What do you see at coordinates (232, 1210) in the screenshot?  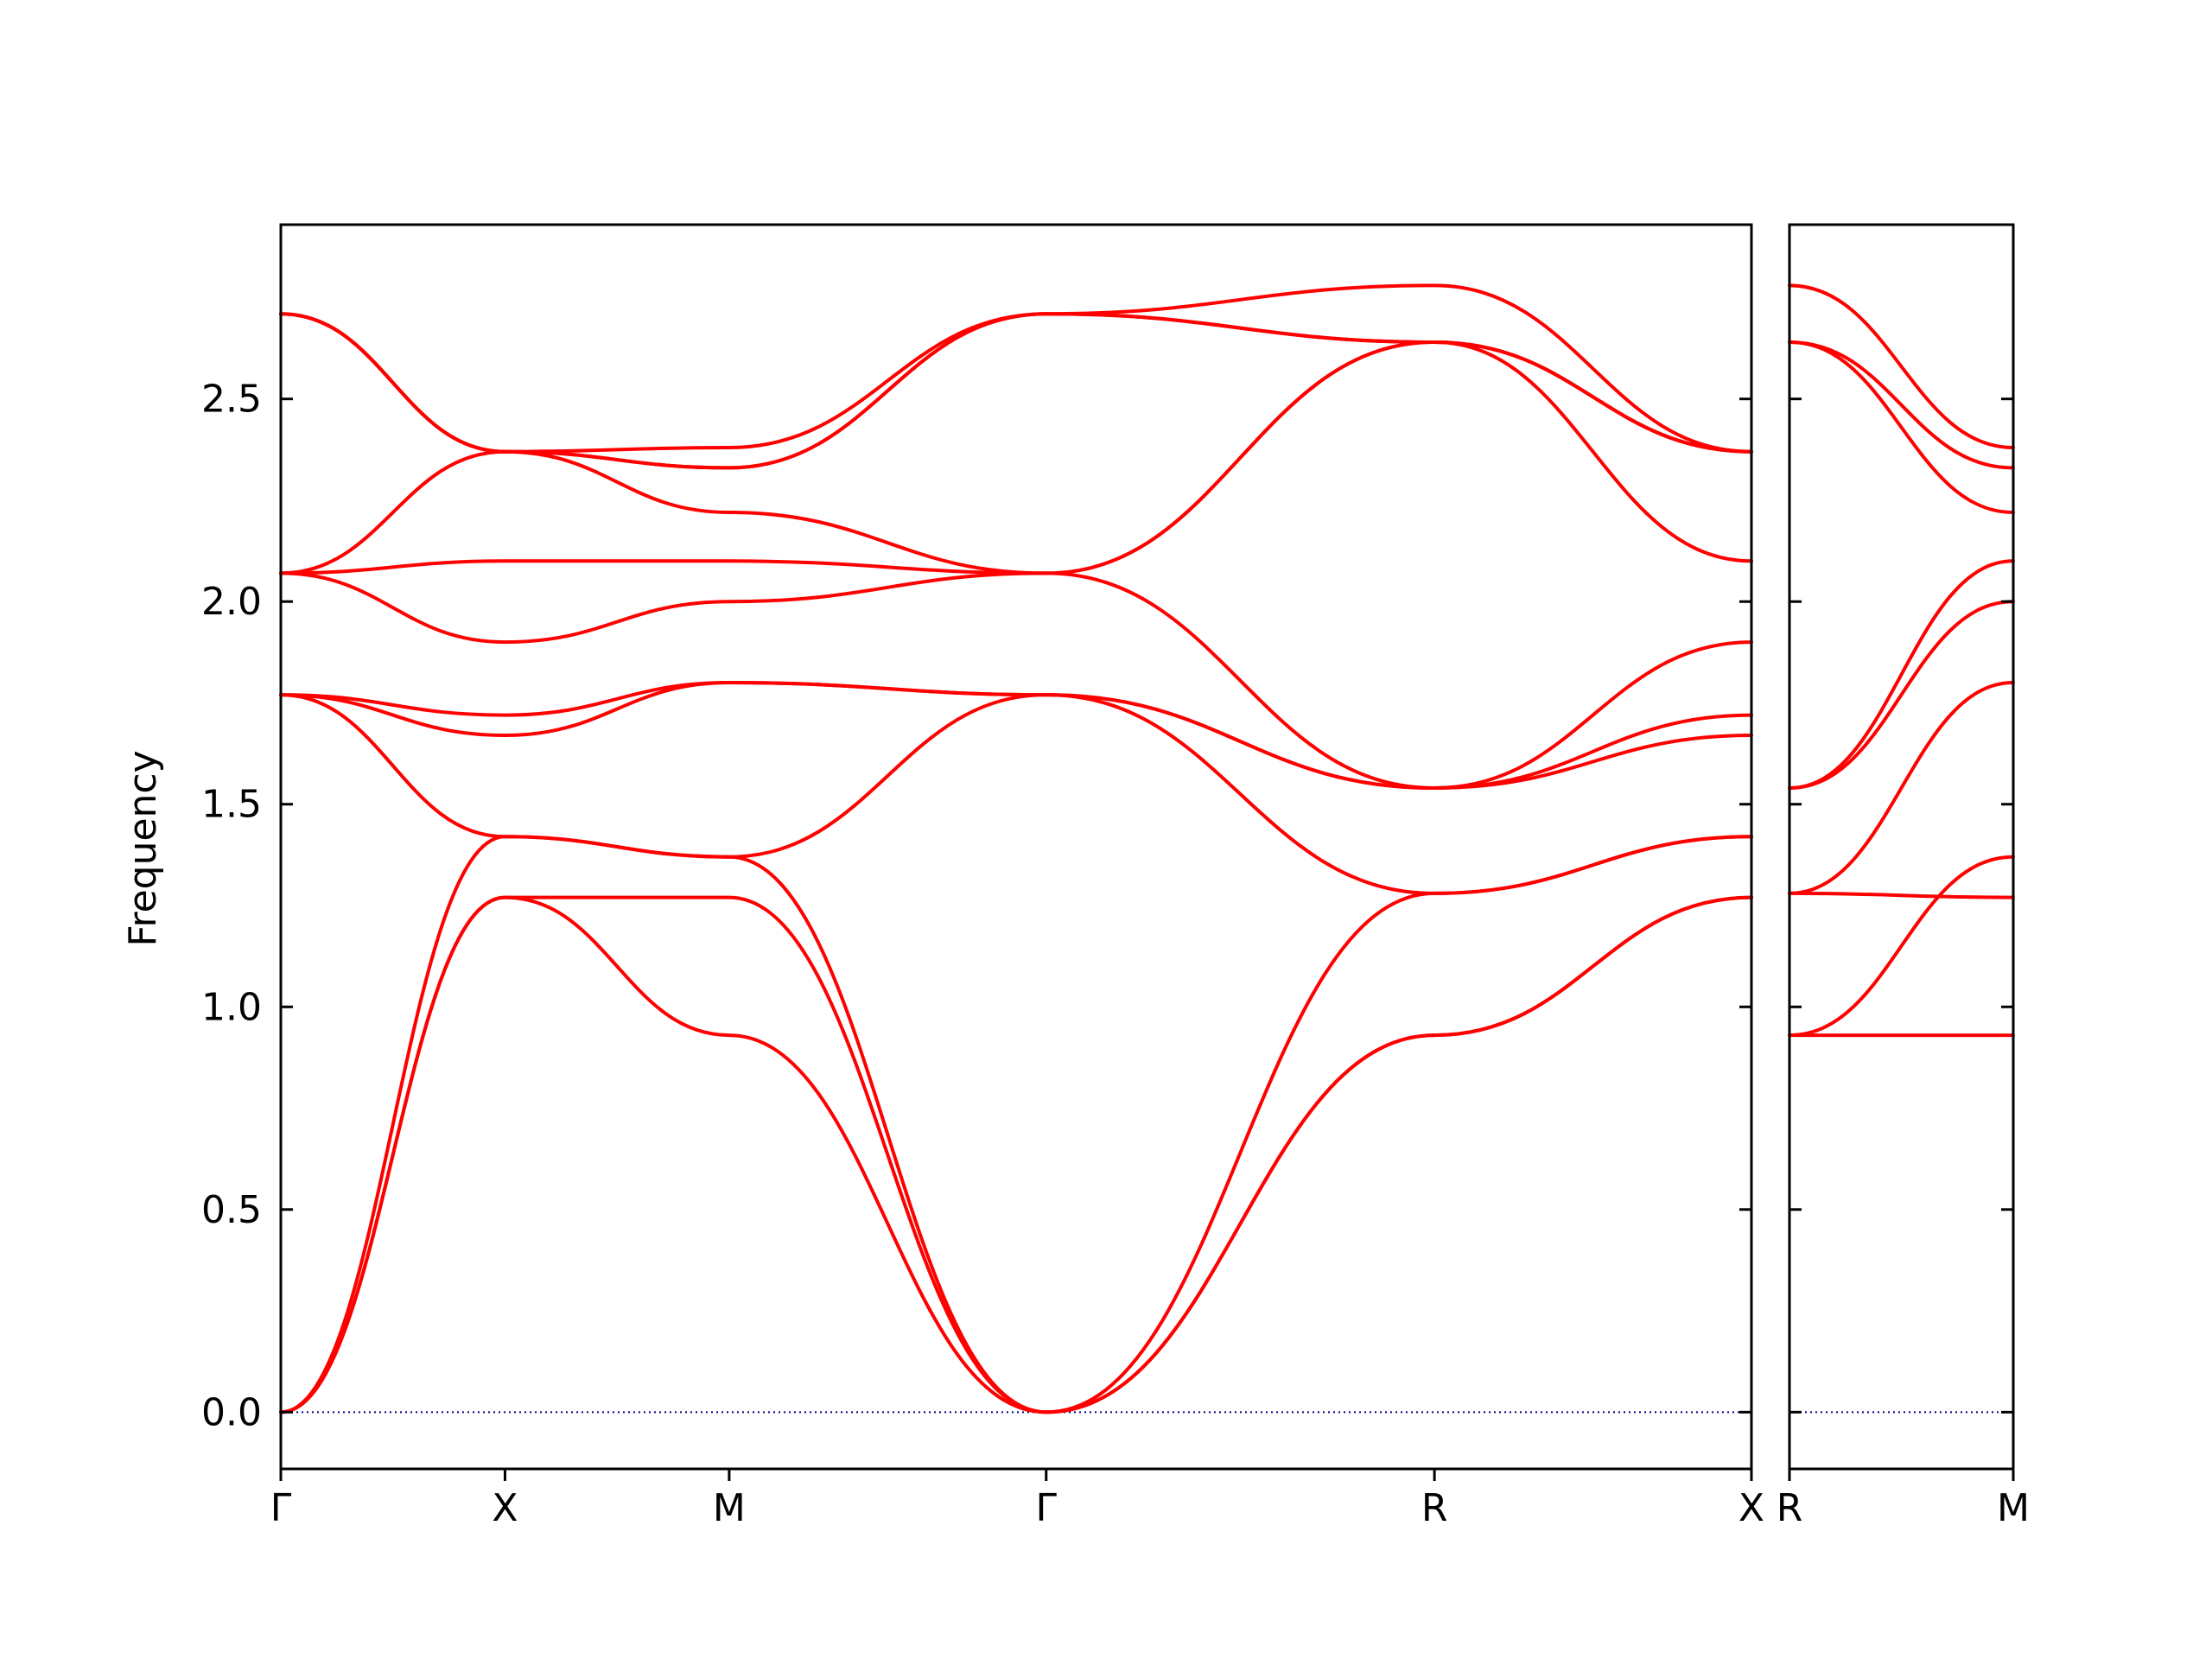 I see `y-tick-label: 0.5` at bounding box center [232, 1210].